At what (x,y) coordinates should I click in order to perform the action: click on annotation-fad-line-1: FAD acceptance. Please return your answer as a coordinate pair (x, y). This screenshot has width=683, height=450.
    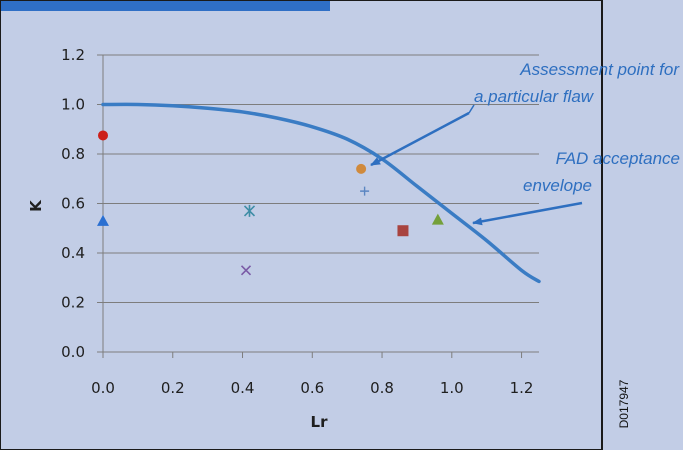
    Looking at the image, I should click on (618, 158).